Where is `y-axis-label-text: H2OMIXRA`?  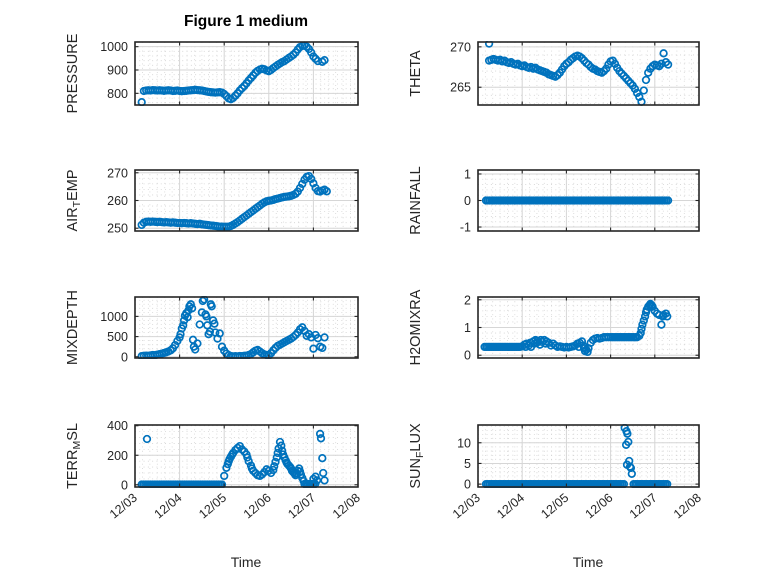 y-axis-label-text: H2OMIXRA is located at coordinates (416, 327).